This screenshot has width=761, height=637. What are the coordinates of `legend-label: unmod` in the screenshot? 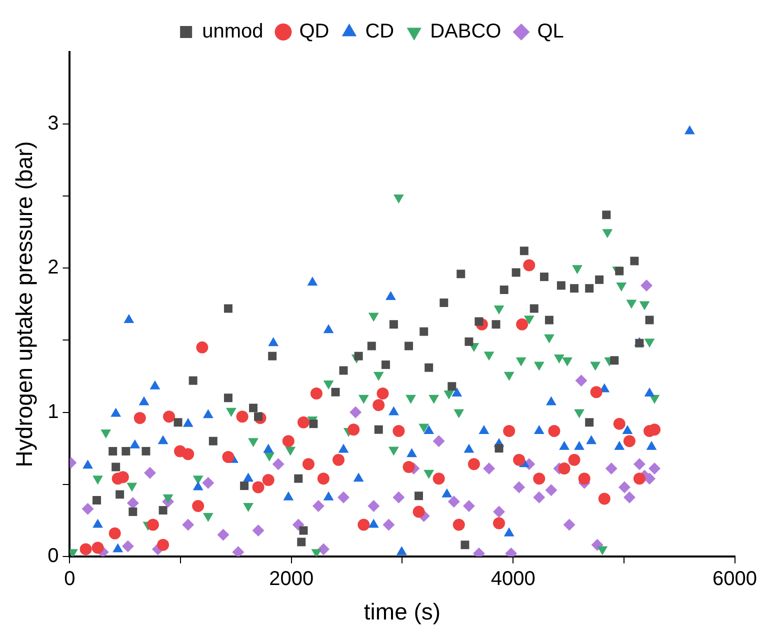 It's located at (233, 31).